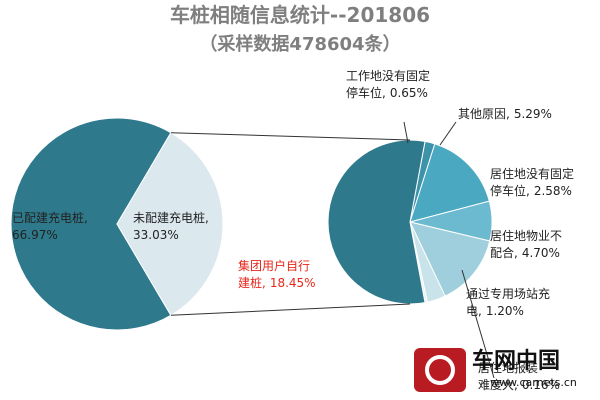 This screenshot has width=600, height=400. Describe the element at coordinates (171, 217) in the screenshot. I see `data-label: 未配建充电桩,` at that location.